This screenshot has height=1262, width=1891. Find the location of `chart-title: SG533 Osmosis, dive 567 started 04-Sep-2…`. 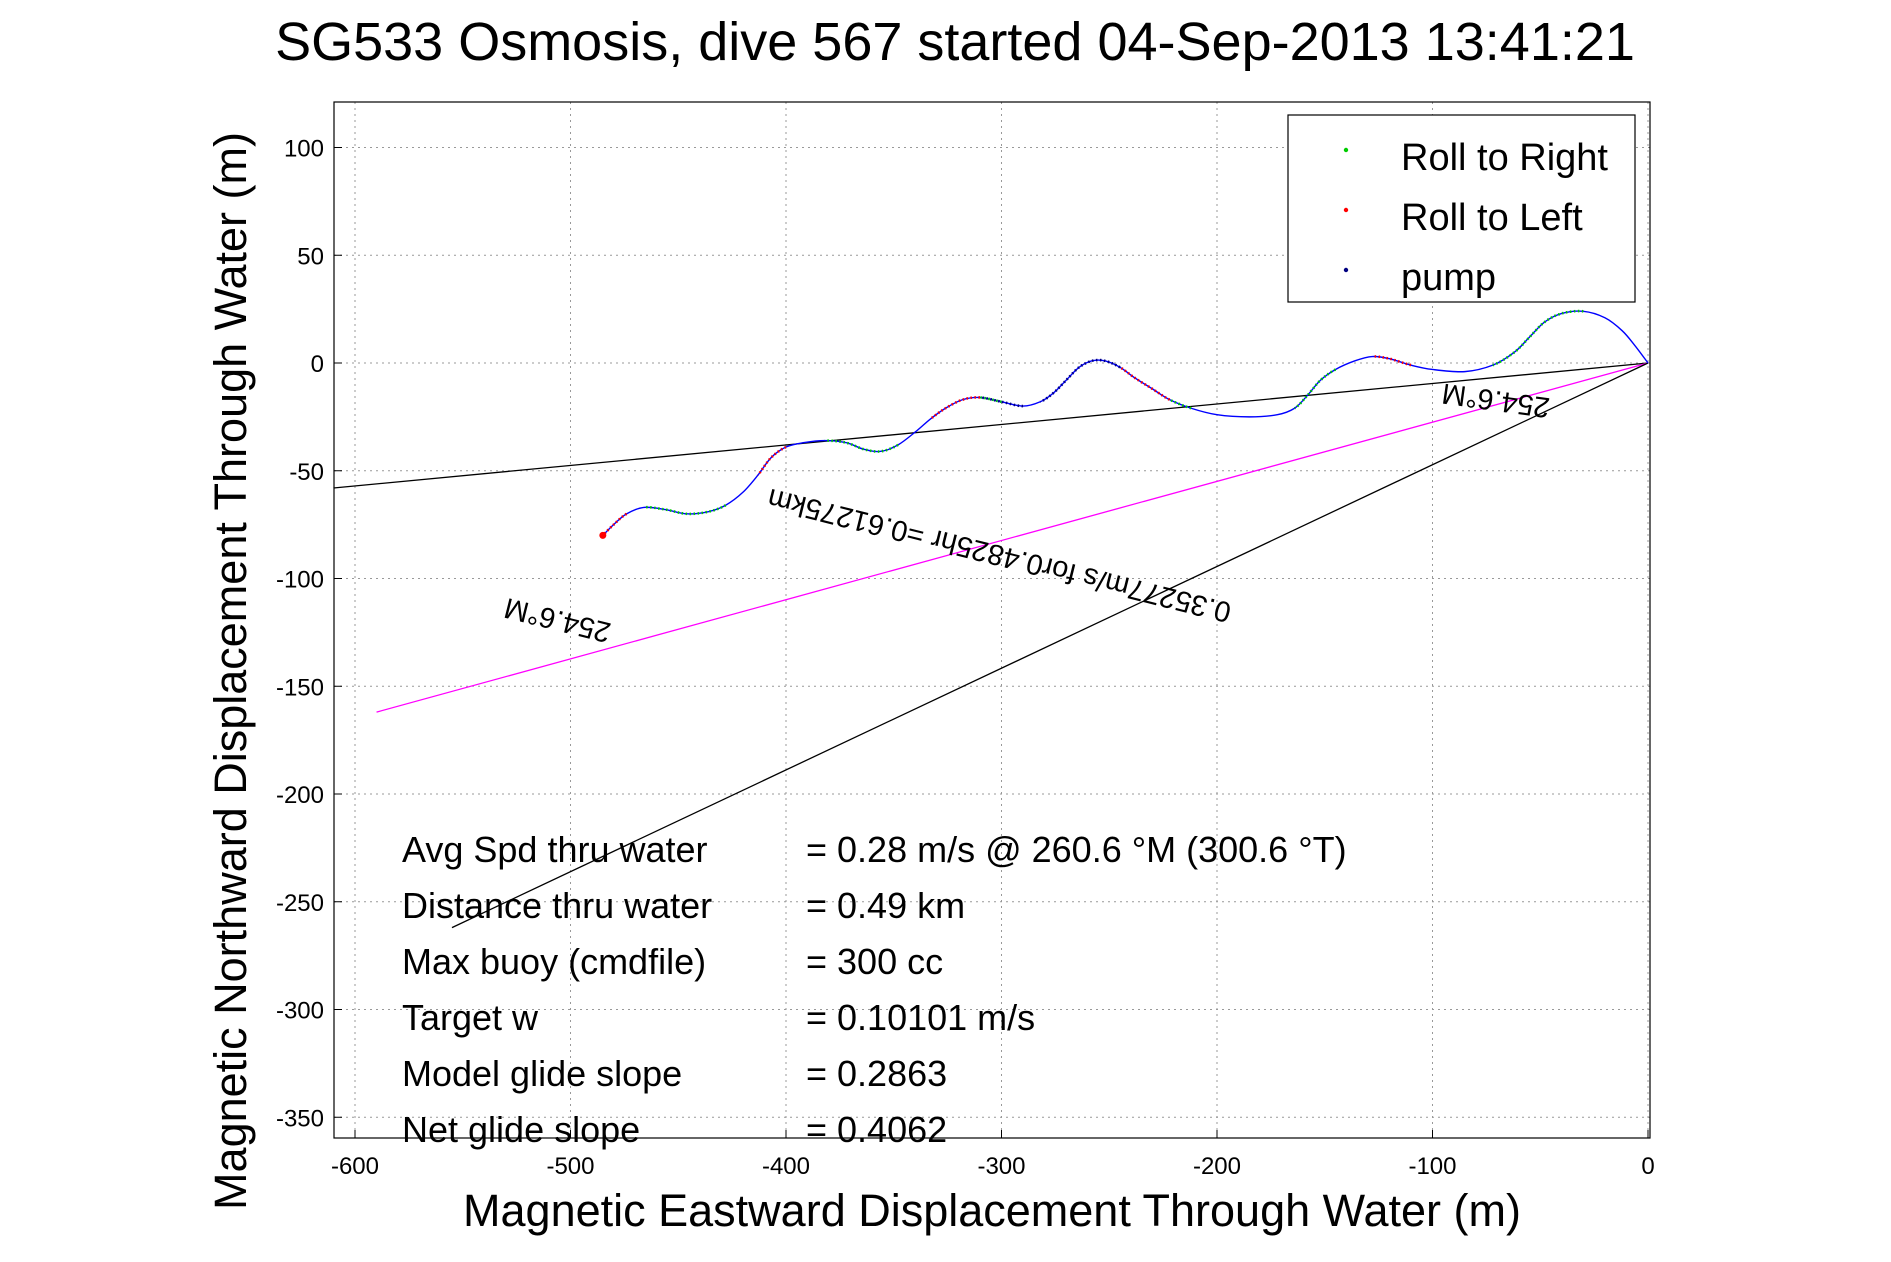

chart-title: SG533 Osmosis, dive 567 started 04-Sep-2… is located at coordinates (955, 42).